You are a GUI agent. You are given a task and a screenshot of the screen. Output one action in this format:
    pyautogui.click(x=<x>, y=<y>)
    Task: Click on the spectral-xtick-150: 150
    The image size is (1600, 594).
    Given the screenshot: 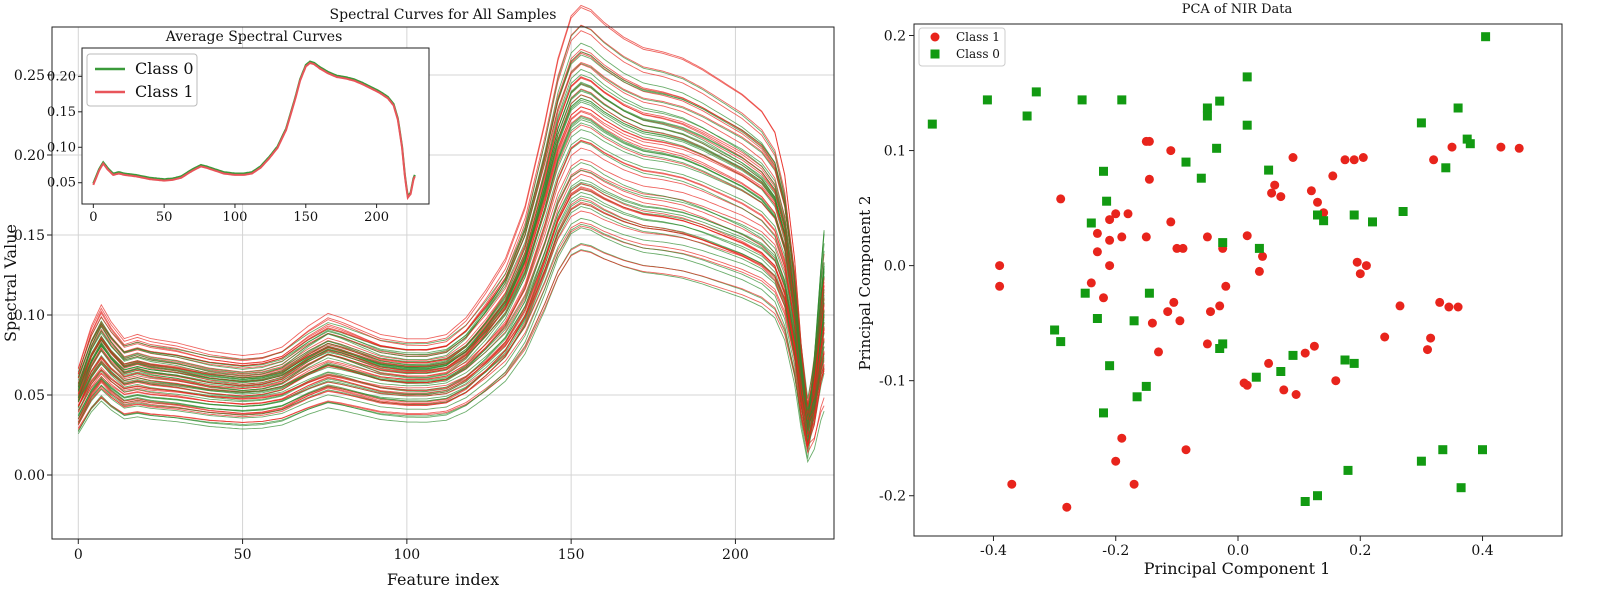 What is the action you would take?
    pyautogui.click(x=571, y=555)
    